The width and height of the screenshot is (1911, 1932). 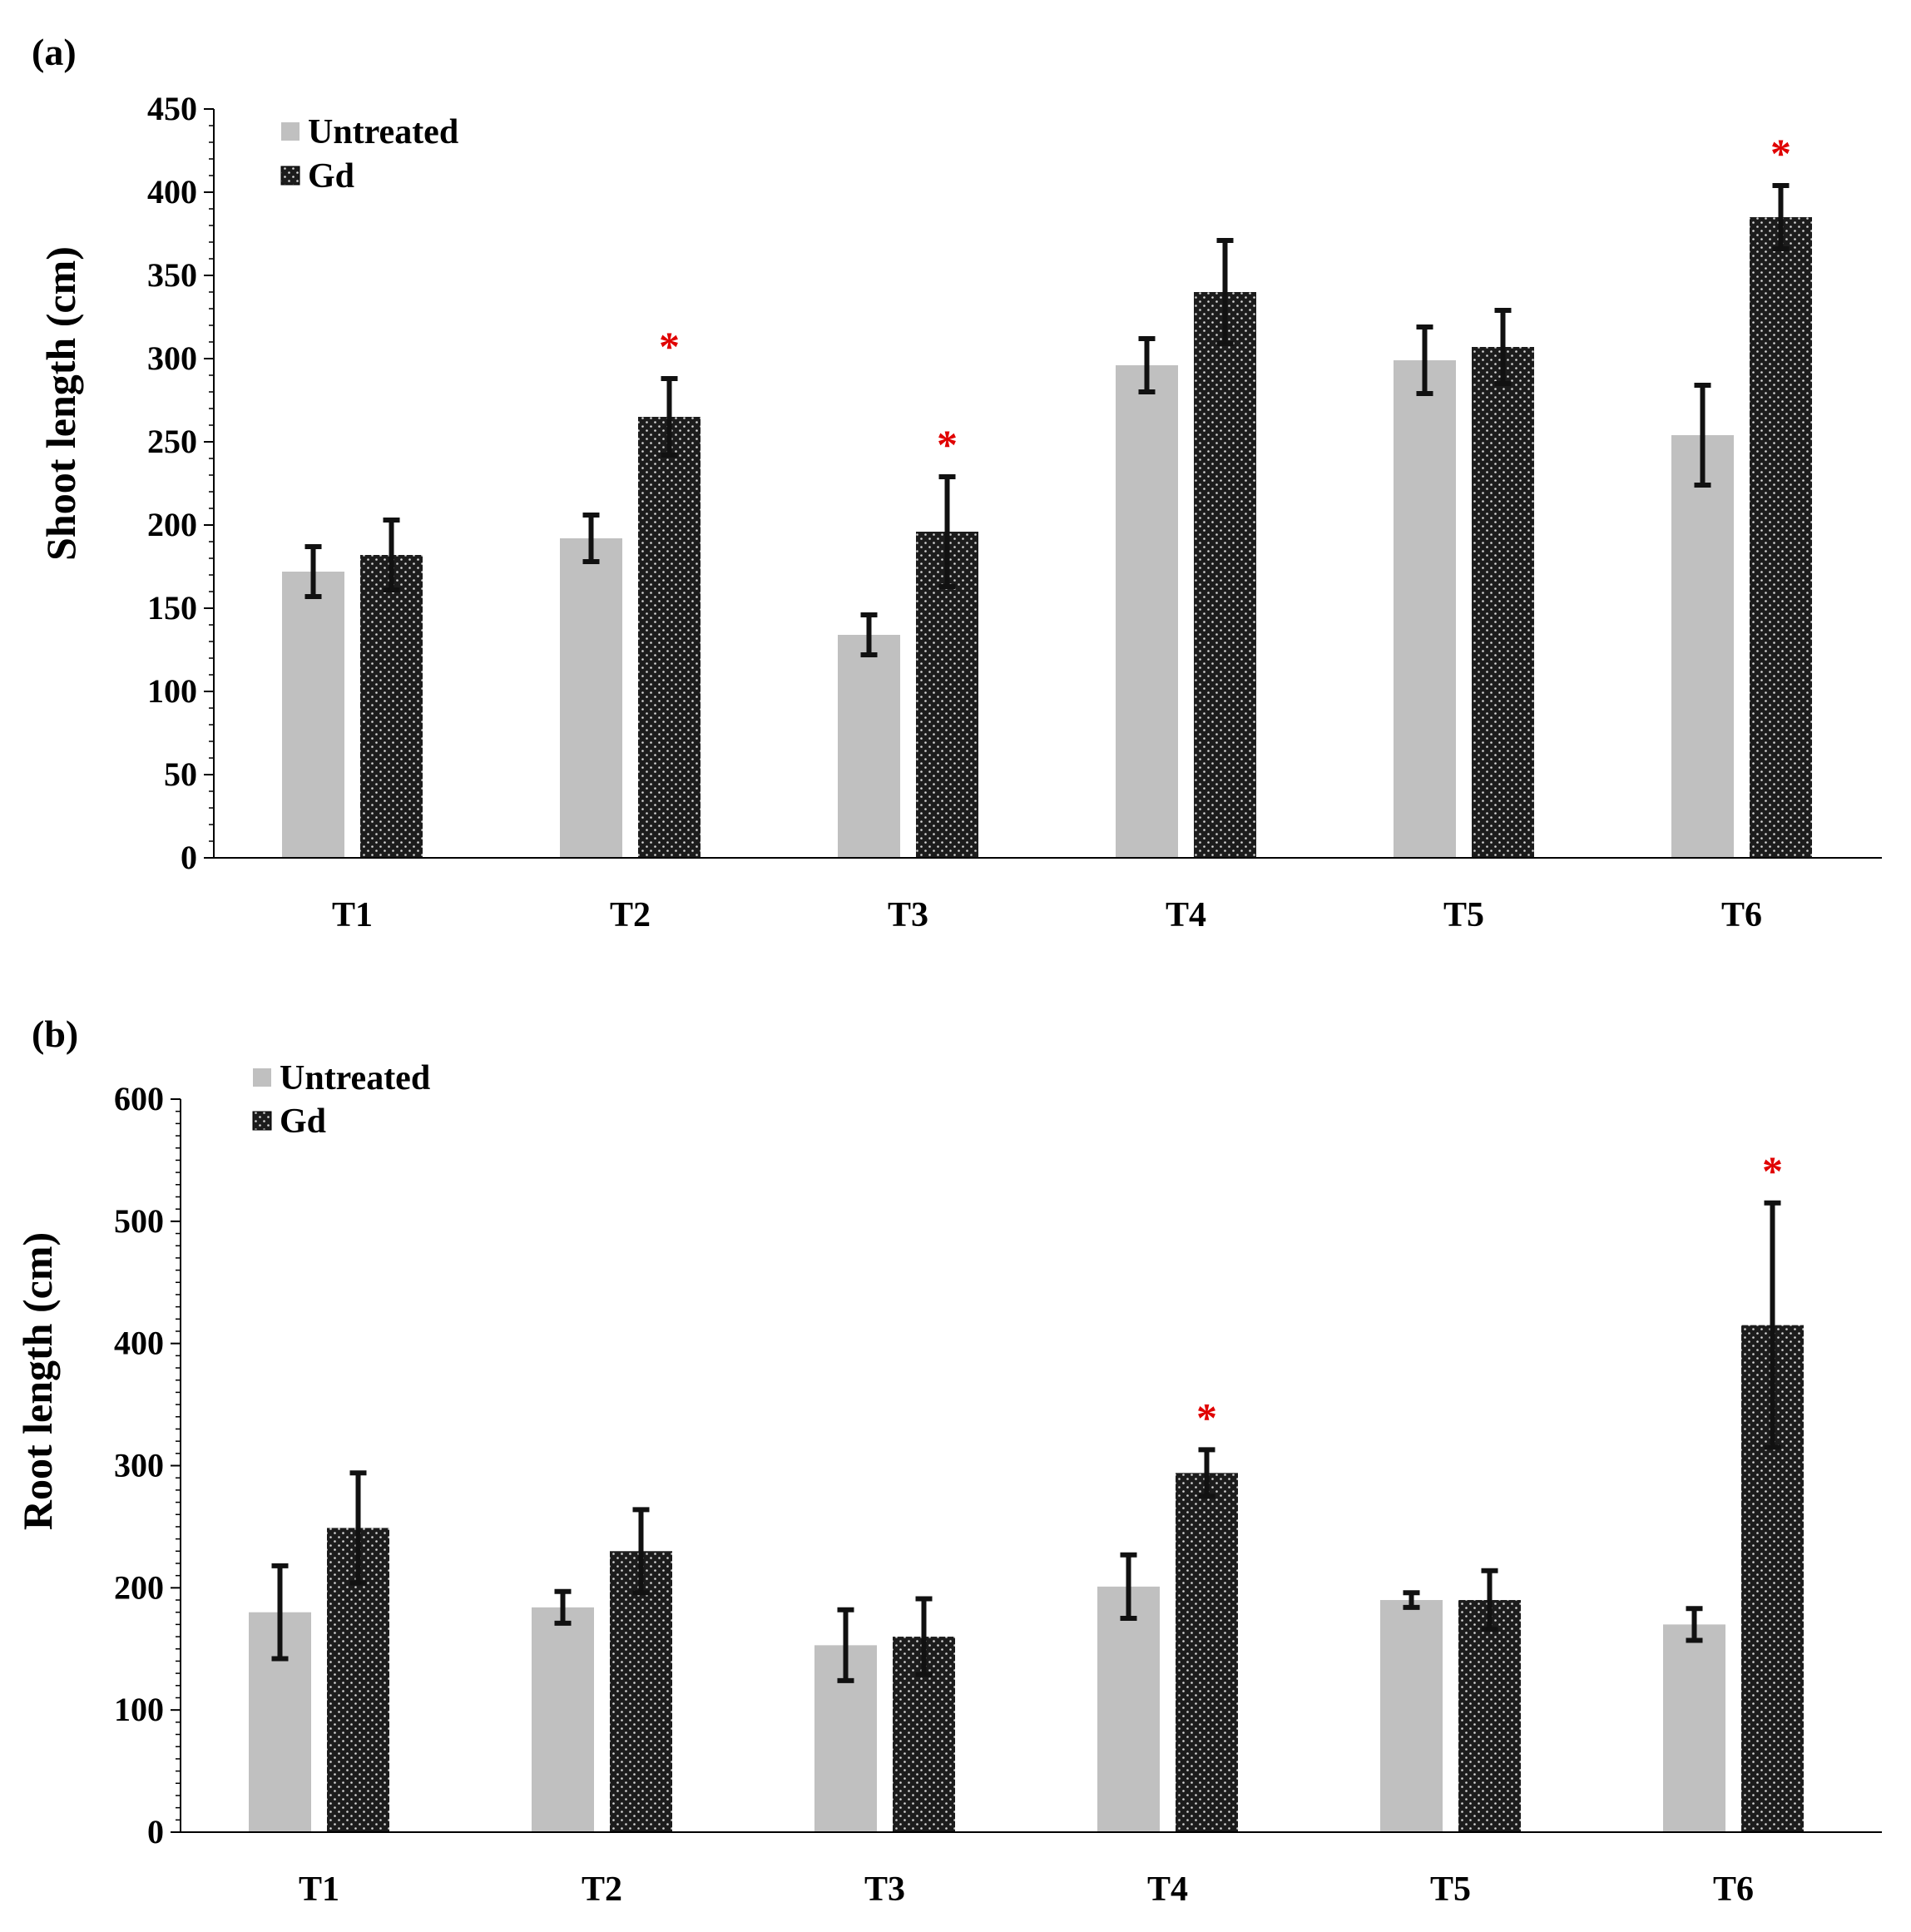 What do you see at coordinates (1781, 537) in the screenshot?
I see `bar-gd-t6` at bounding box center [1781, 537].